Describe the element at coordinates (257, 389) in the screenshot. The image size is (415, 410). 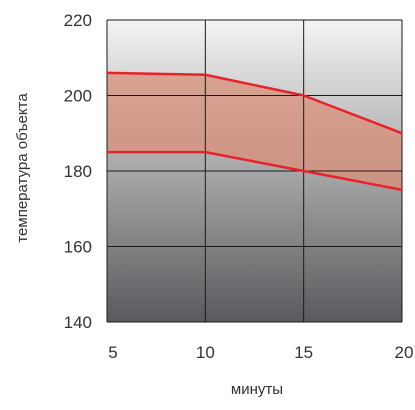
I see `x-axis-title: минуты` at that location.